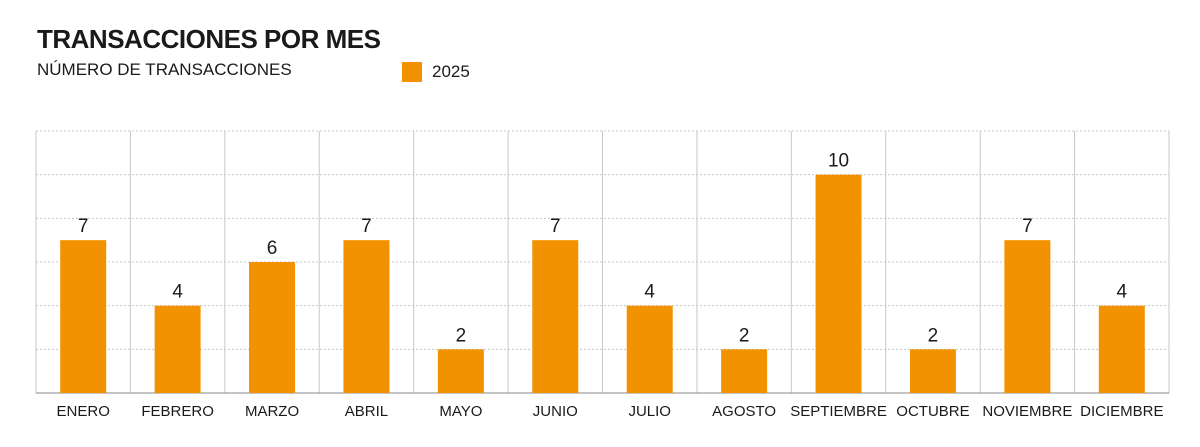  Describe the element at coordinates (177, 411) in the screenshot. I see `x-tick-label: FEBRERO` at that location.